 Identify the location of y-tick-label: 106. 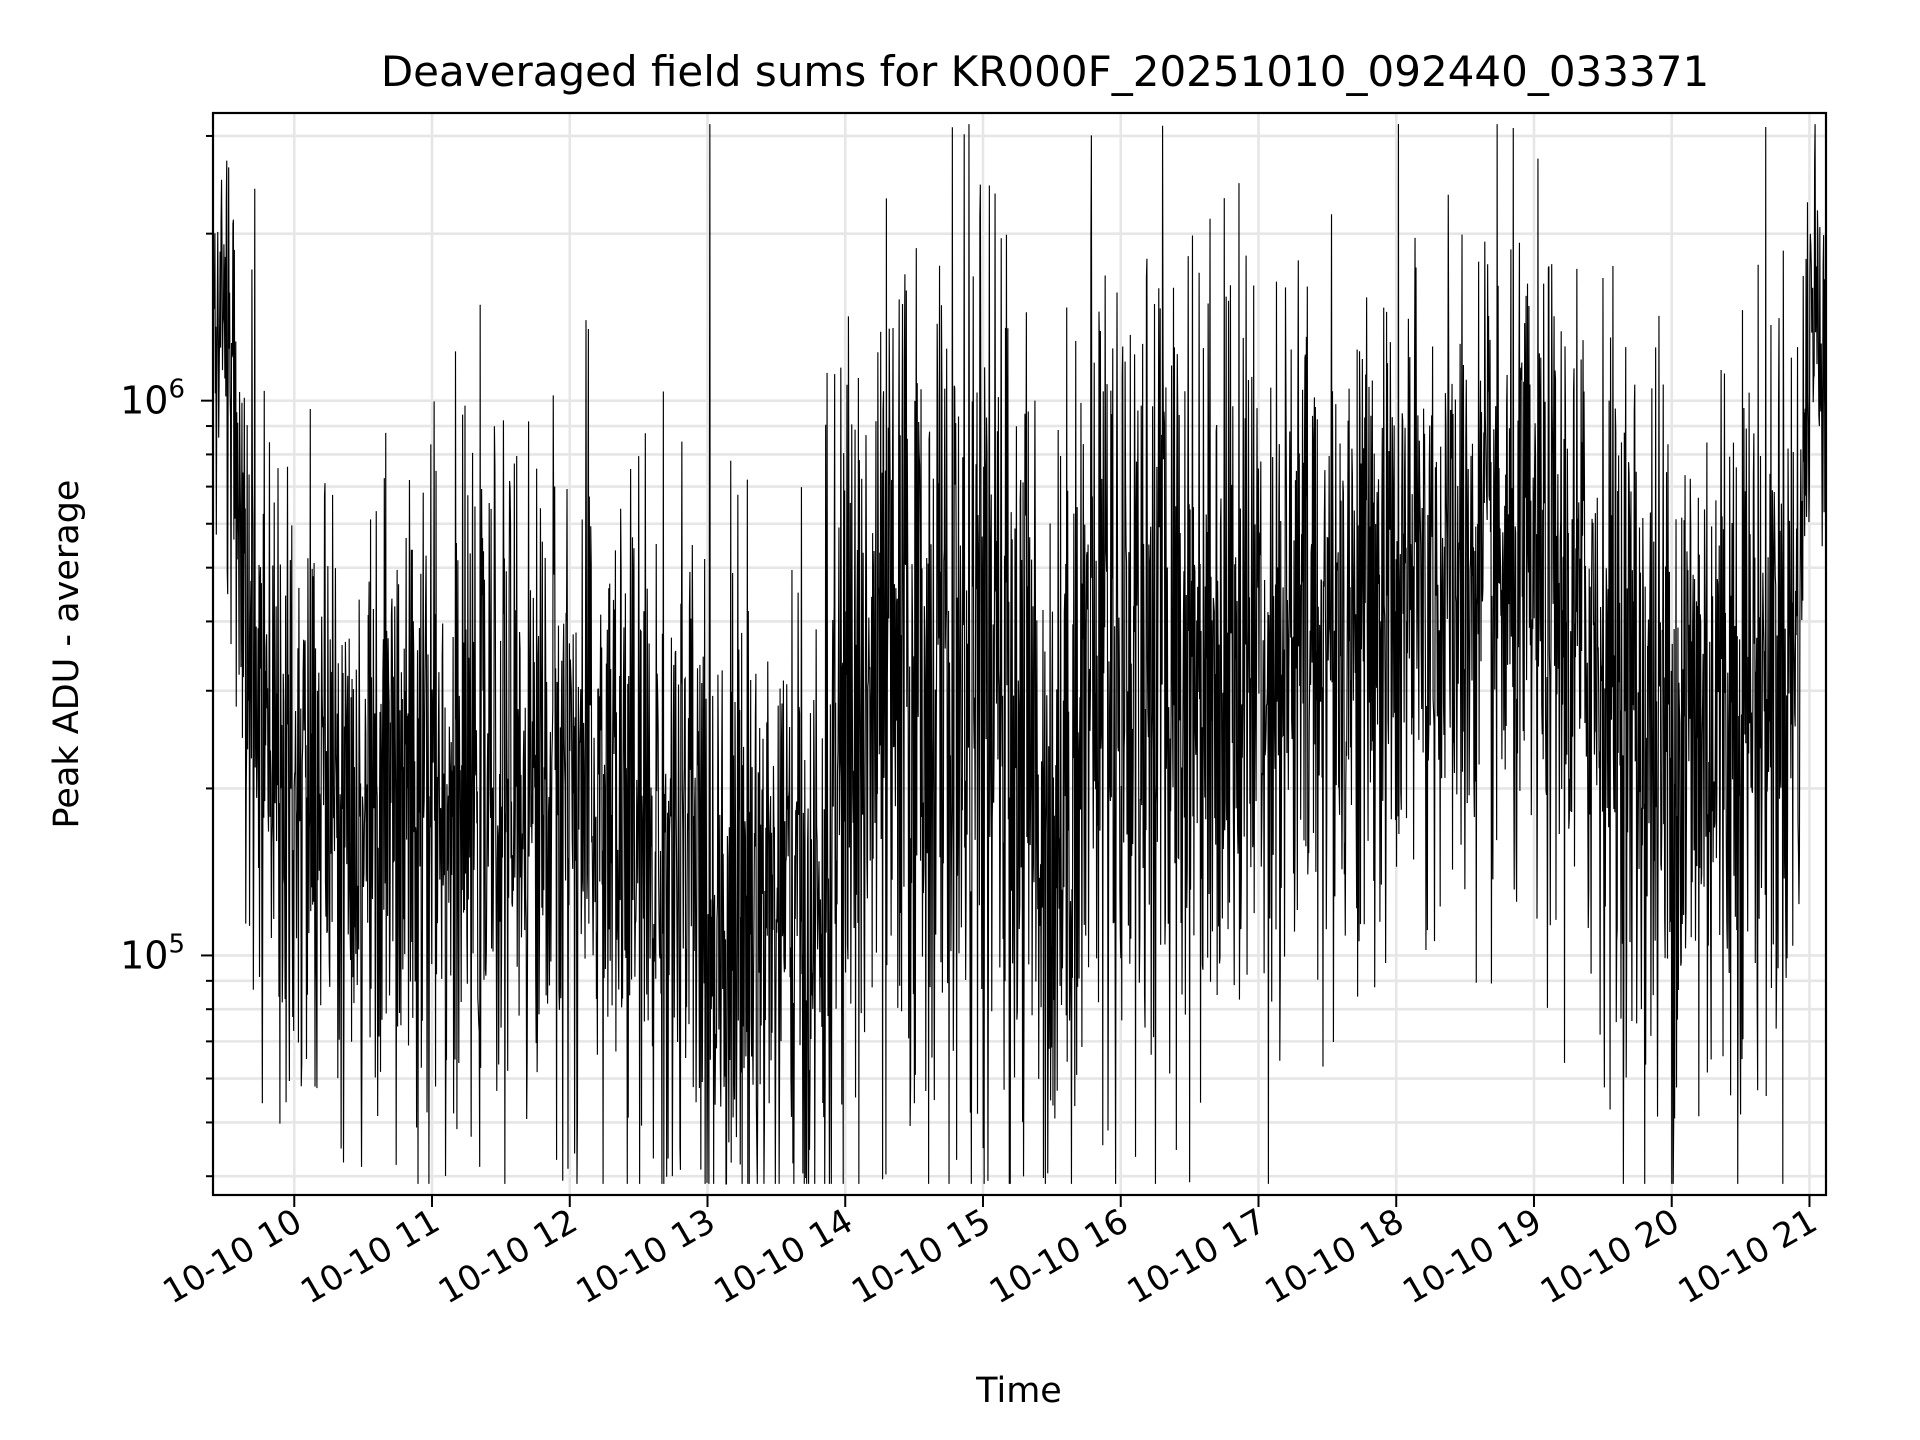
(152, 399).